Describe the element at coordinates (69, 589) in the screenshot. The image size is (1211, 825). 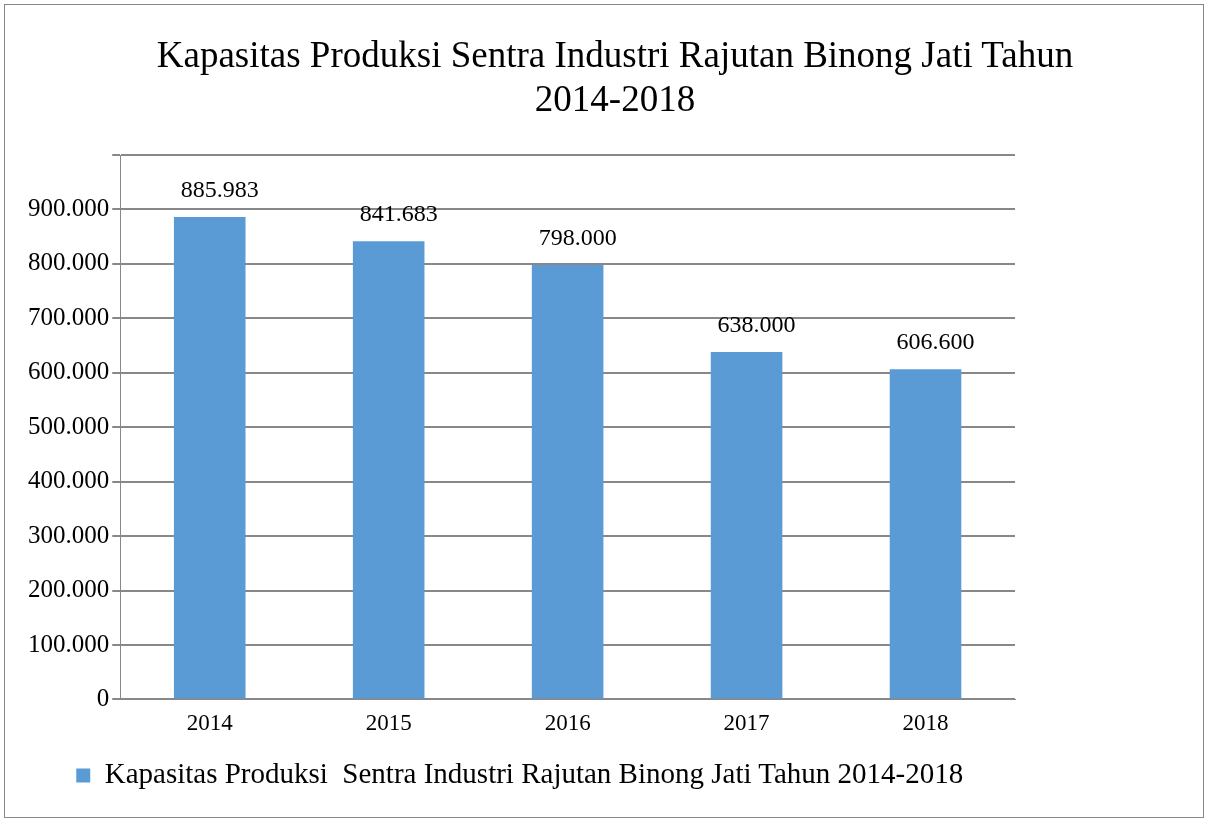
I see `y-tick-label: 200.000` at that location.